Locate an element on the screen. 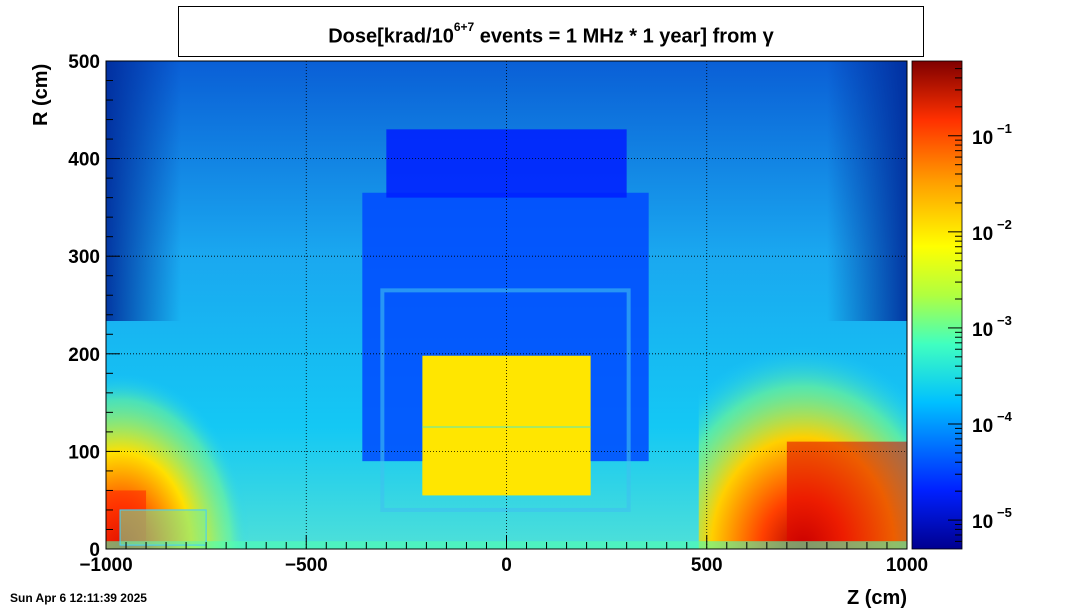 The image size is (1068, 610). x-tick-label: −500 is located at coordinates (306, 565).